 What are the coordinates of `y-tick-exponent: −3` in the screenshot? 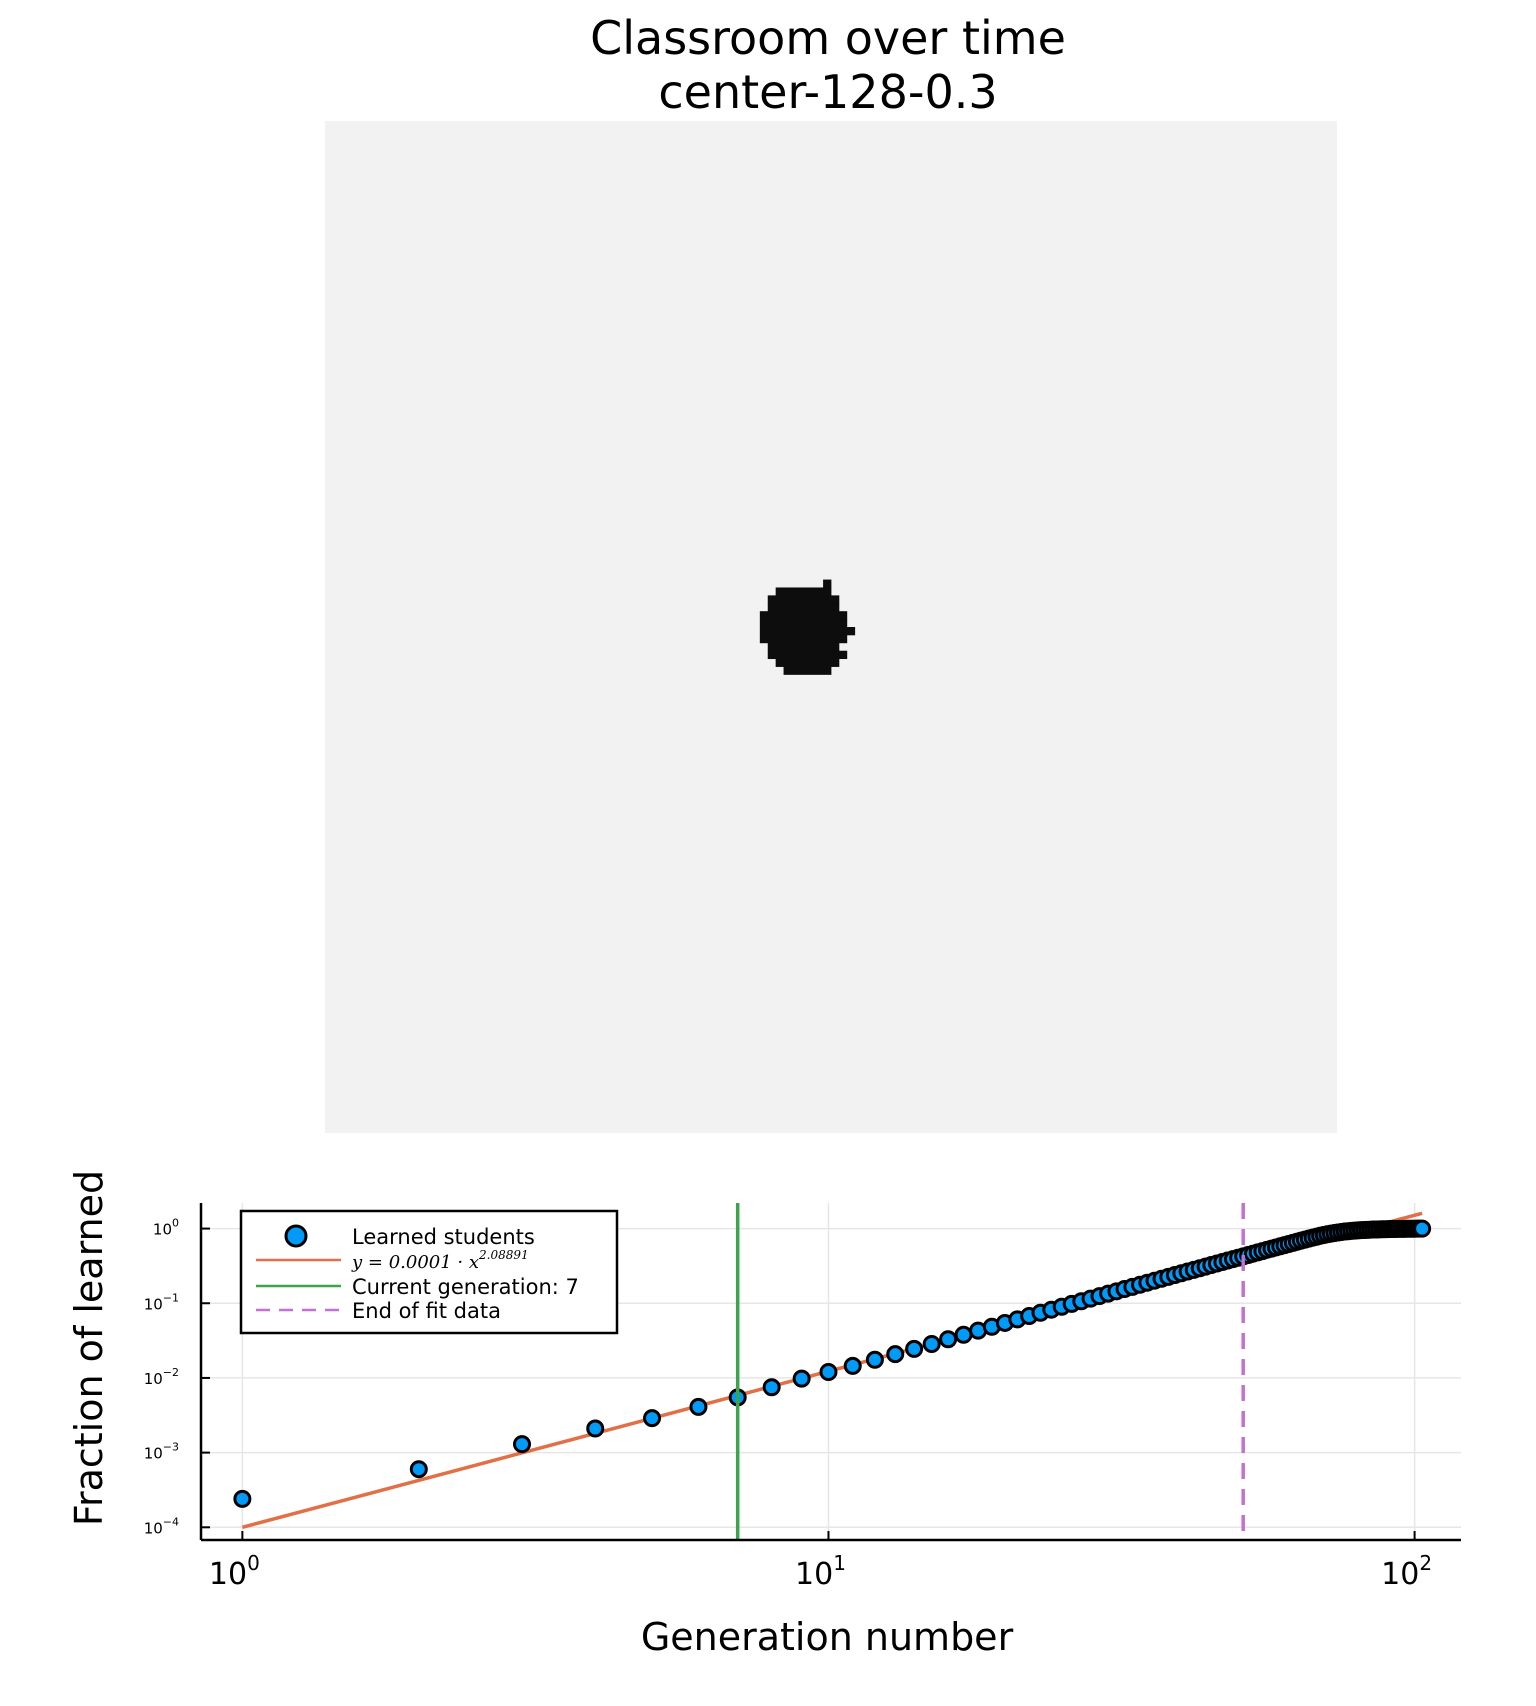 It's located at (171, 1447).